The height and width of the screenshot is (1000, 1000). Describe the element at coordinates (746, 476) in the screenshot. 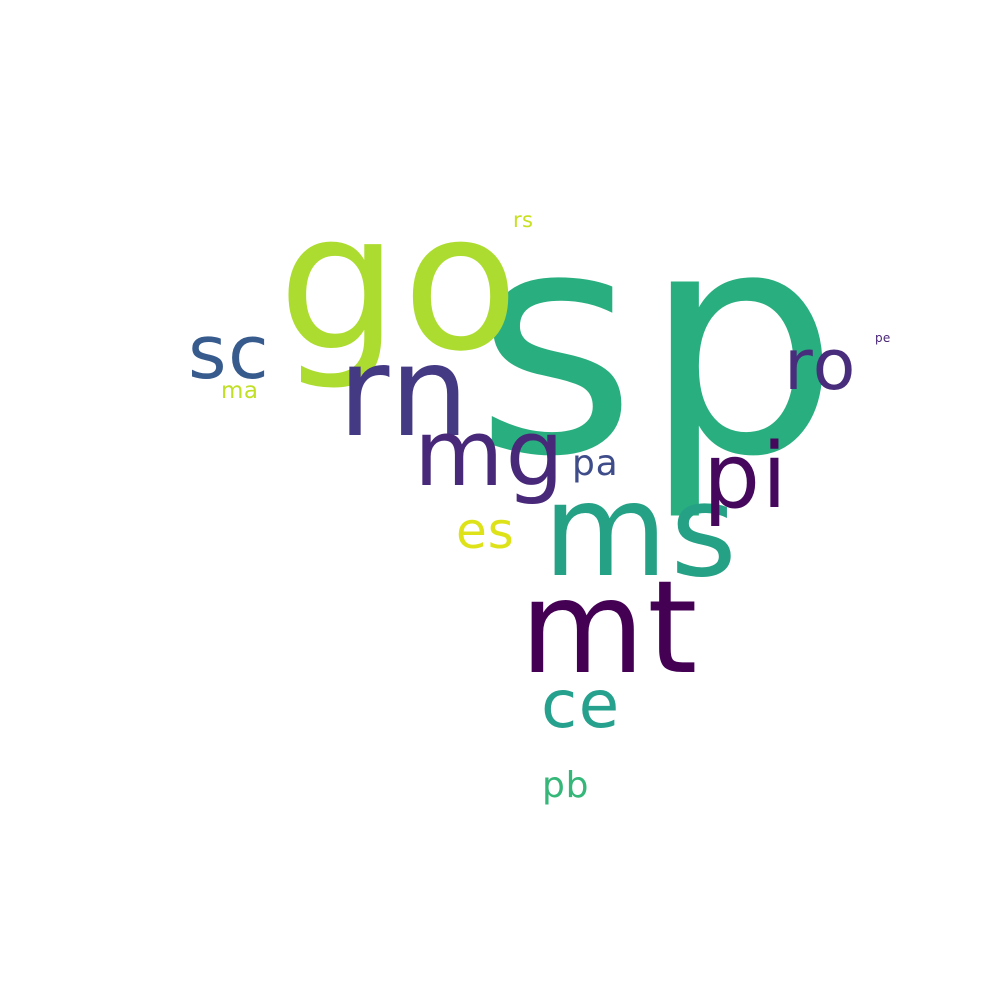

I see `word-pi: pi` at that location.